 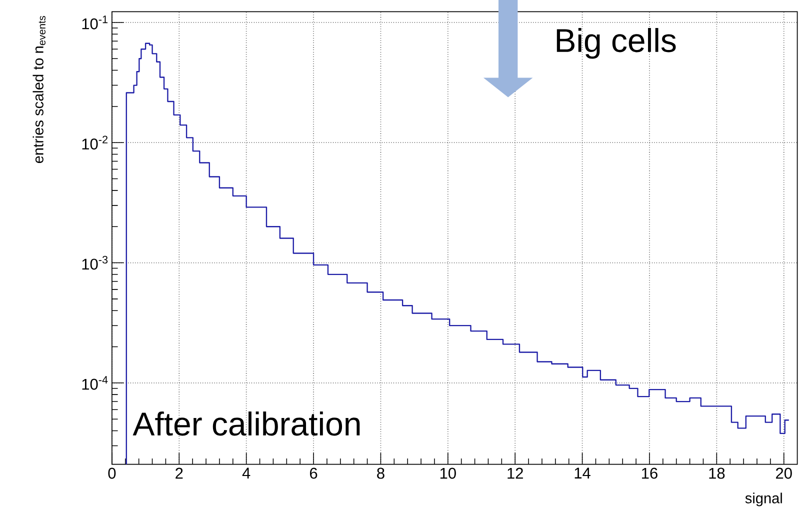 I want to click on y-tick-label: 10$^{-2}$, so click(x=95, y=143).